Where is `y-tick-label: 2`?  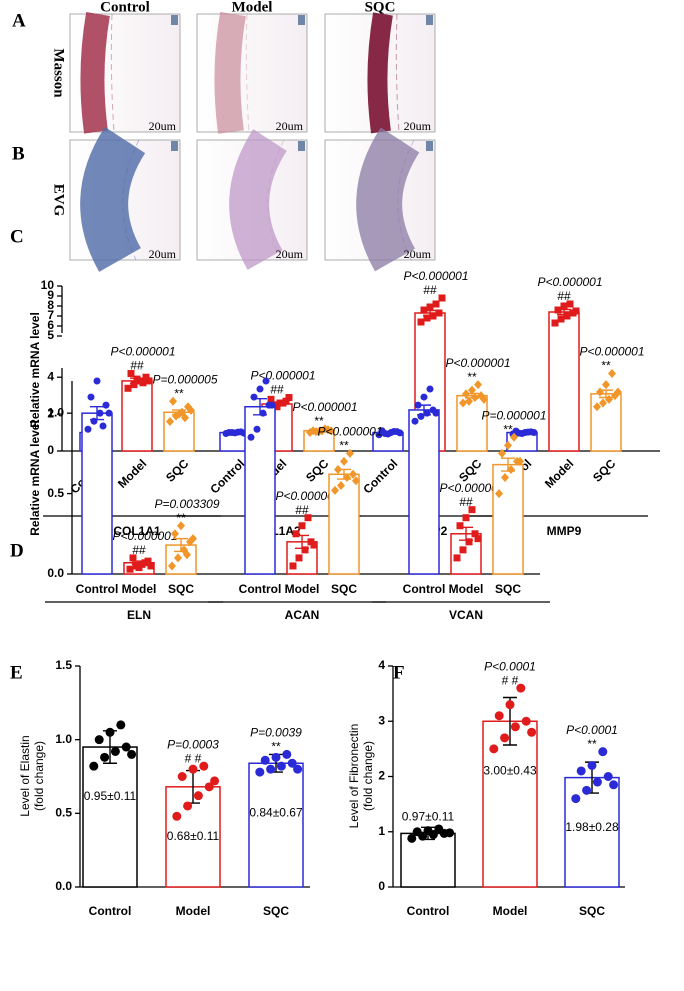
y-tick-label: 2 is located at coordinates (50, 413).